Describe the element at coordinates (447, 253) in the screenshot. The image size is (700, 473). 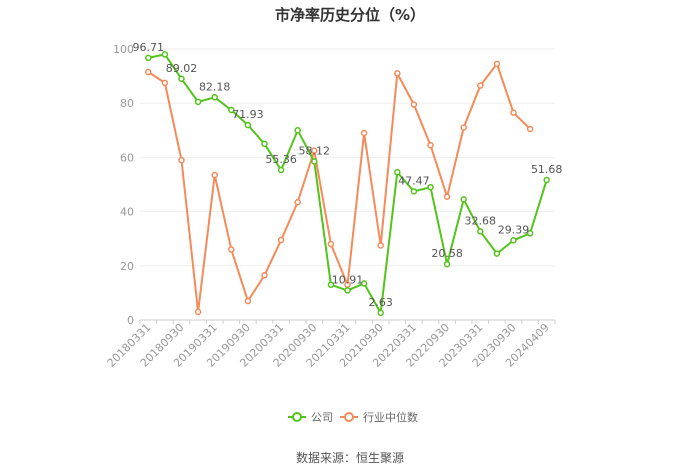
I see `data-label: 20.58` at that location.